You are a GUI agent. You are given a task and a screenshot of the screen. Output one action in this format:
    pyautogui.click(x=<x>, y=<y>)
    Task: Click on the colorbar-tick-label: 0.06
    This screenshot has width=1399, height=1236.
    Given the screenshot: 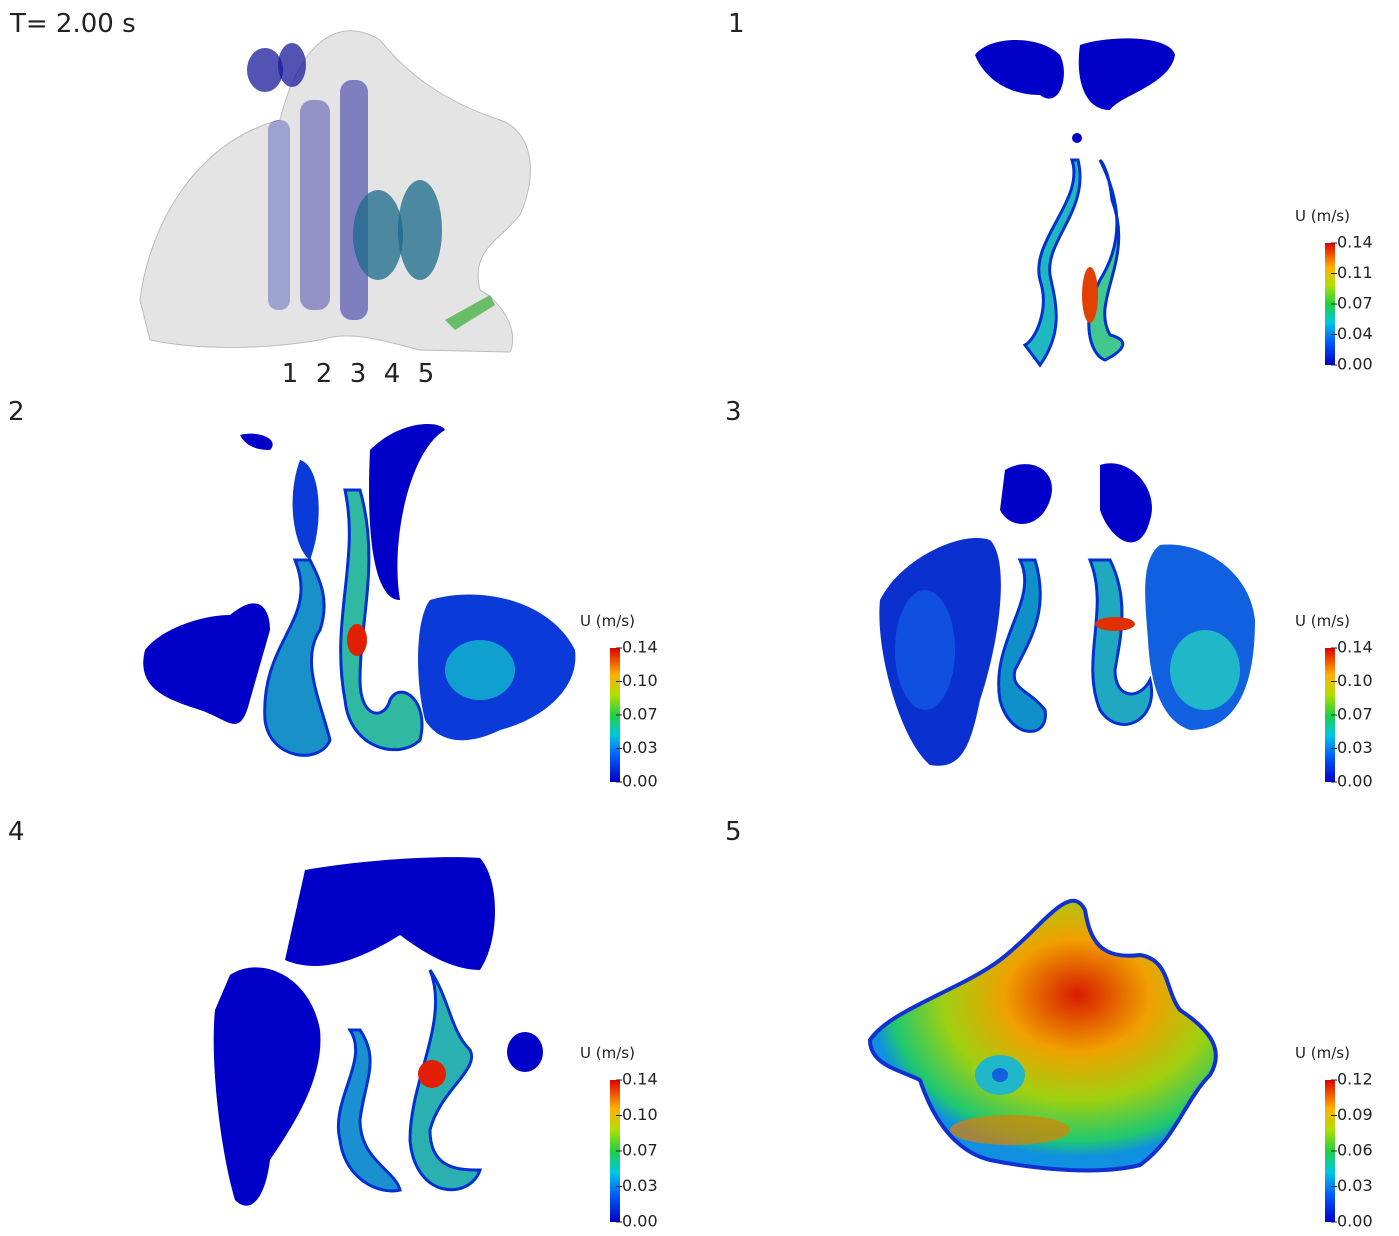 What is the action you would take?
    pyautogui.click(x=1355, y=1150)
    